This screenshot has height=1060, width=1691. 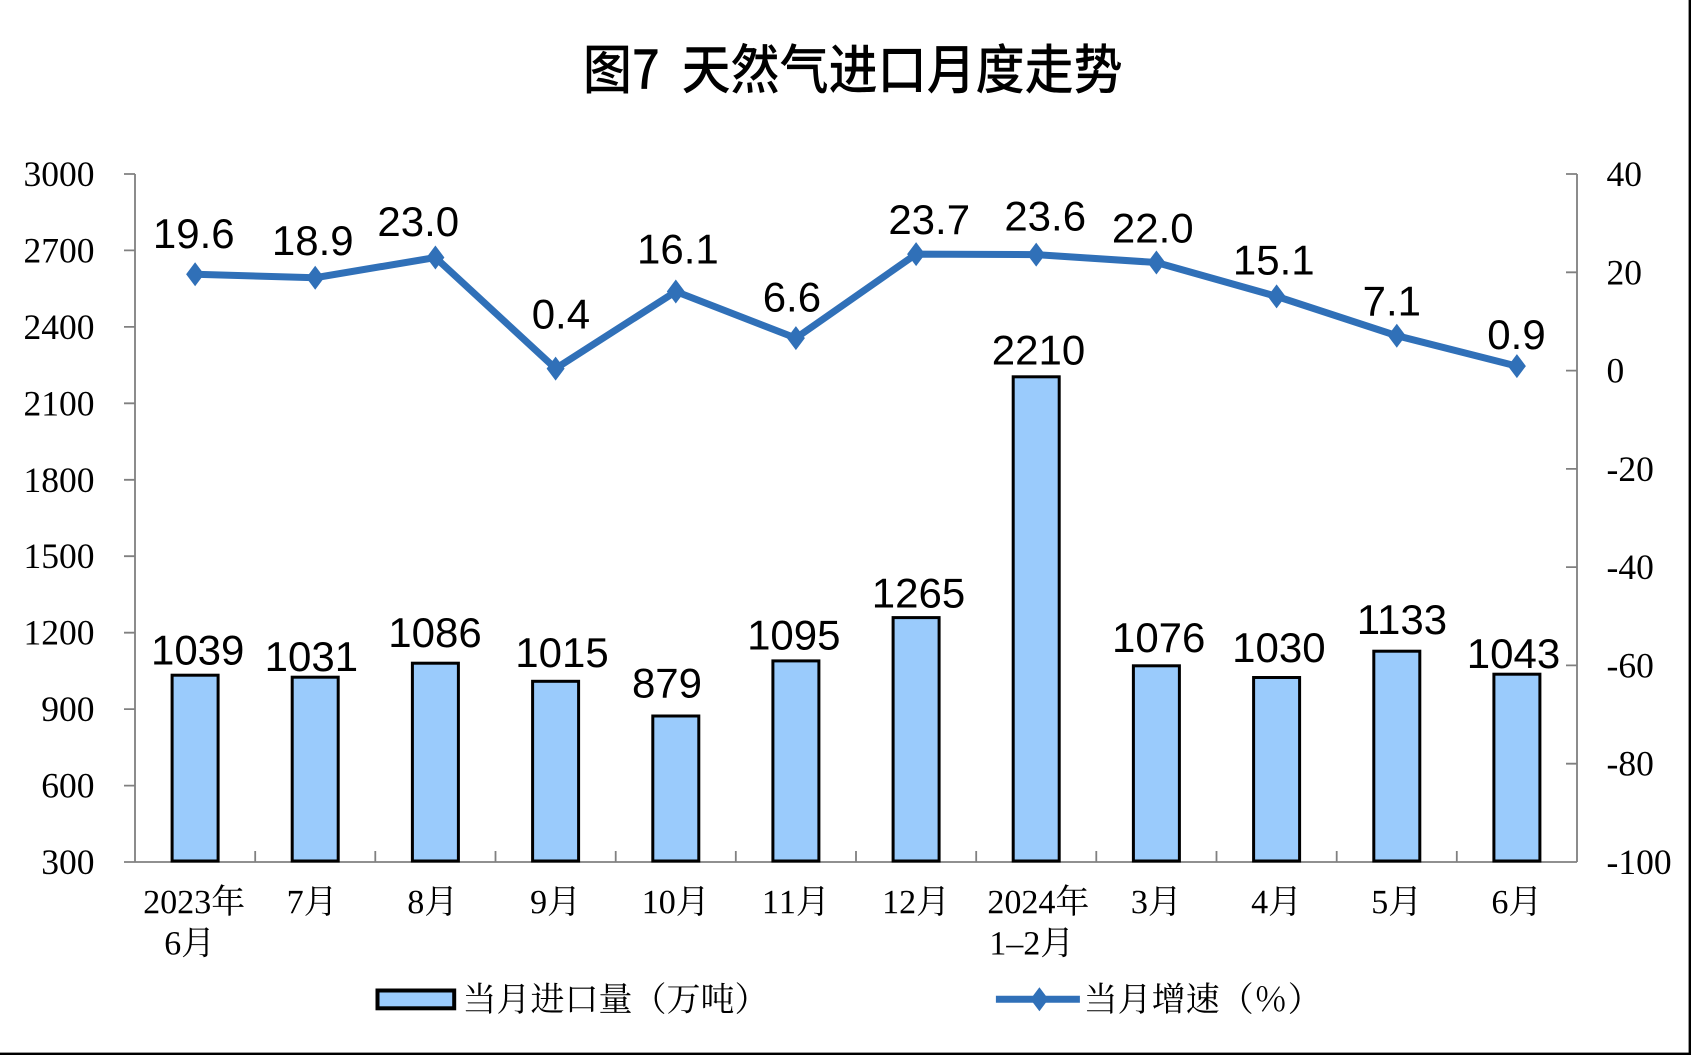 I want to click on svg-text: 6.6, so click(x=792, y=297).